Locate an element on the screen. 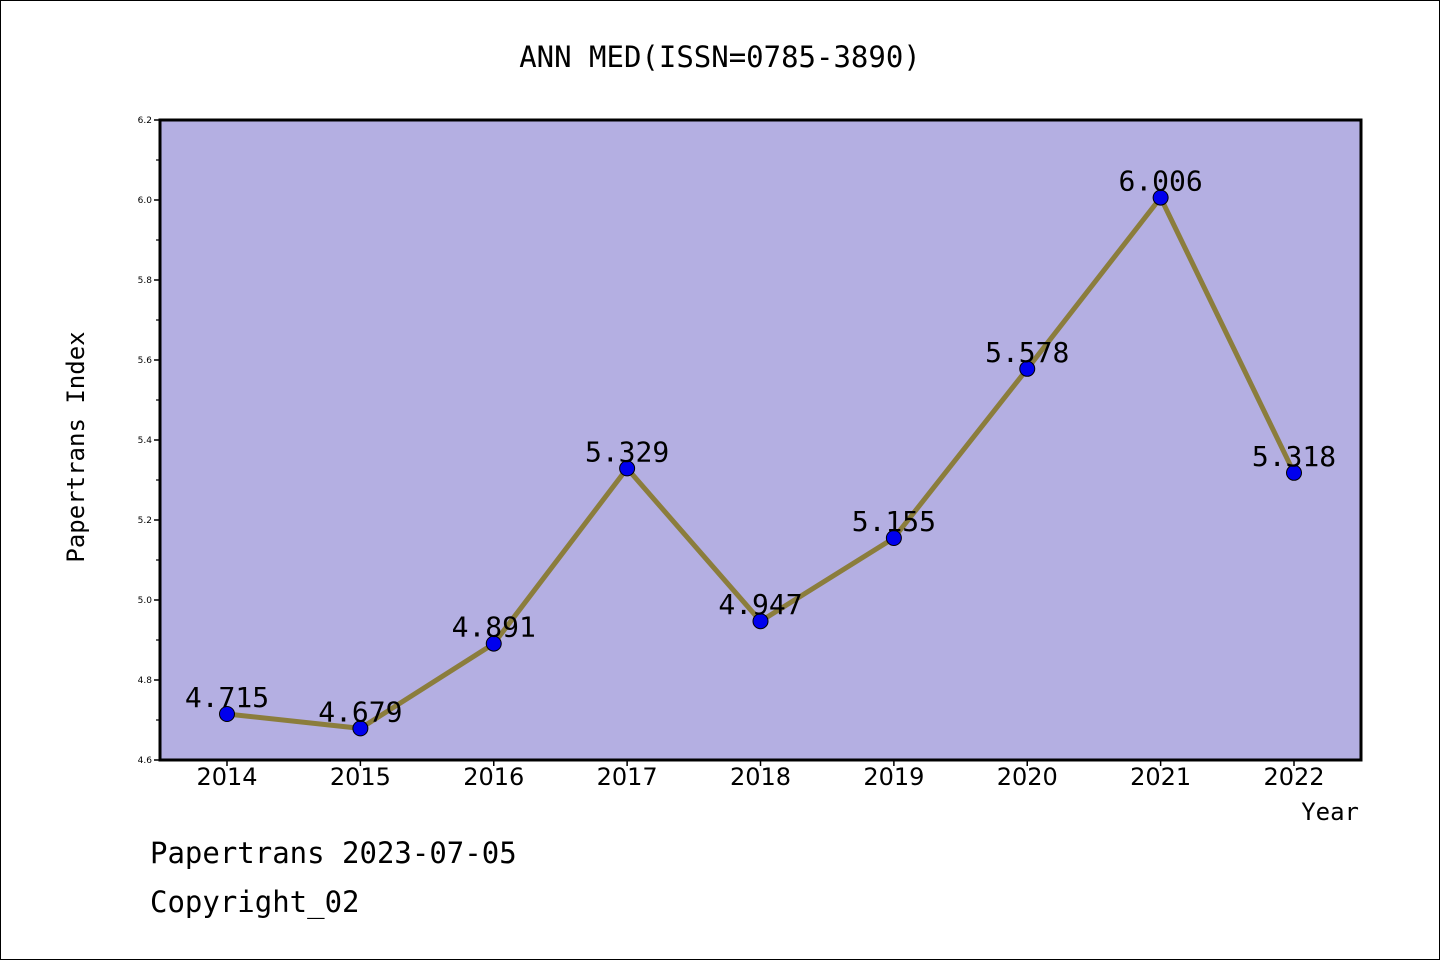  data-label: 5.578 is located at coordinates (1027, 352).